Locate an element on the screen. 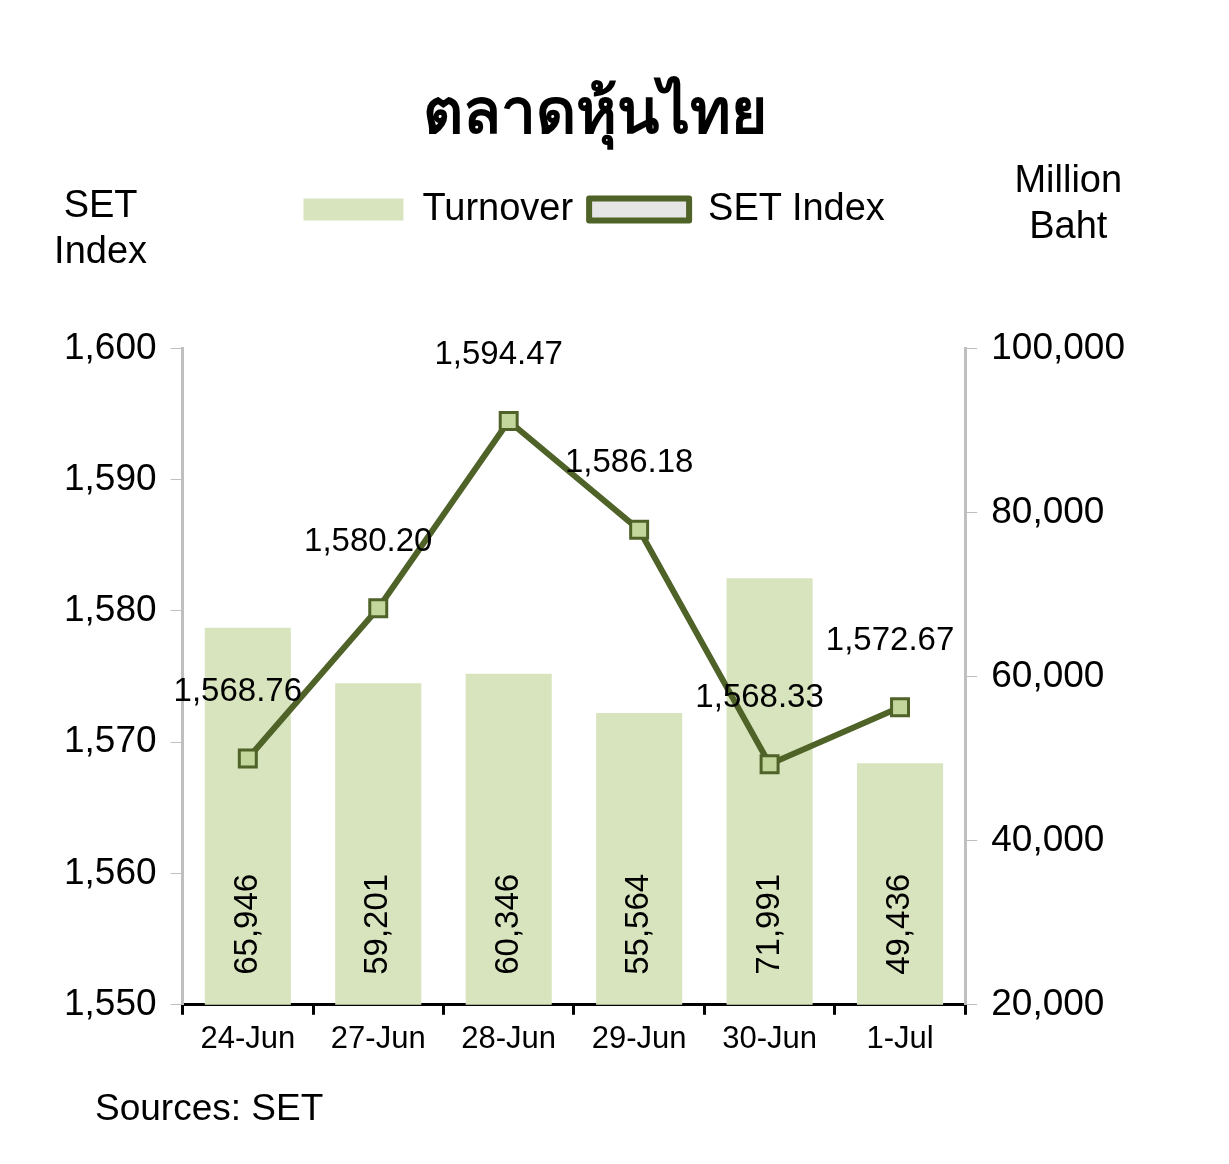  y-axis-title: SET Index is located at coordinates (101, 227).